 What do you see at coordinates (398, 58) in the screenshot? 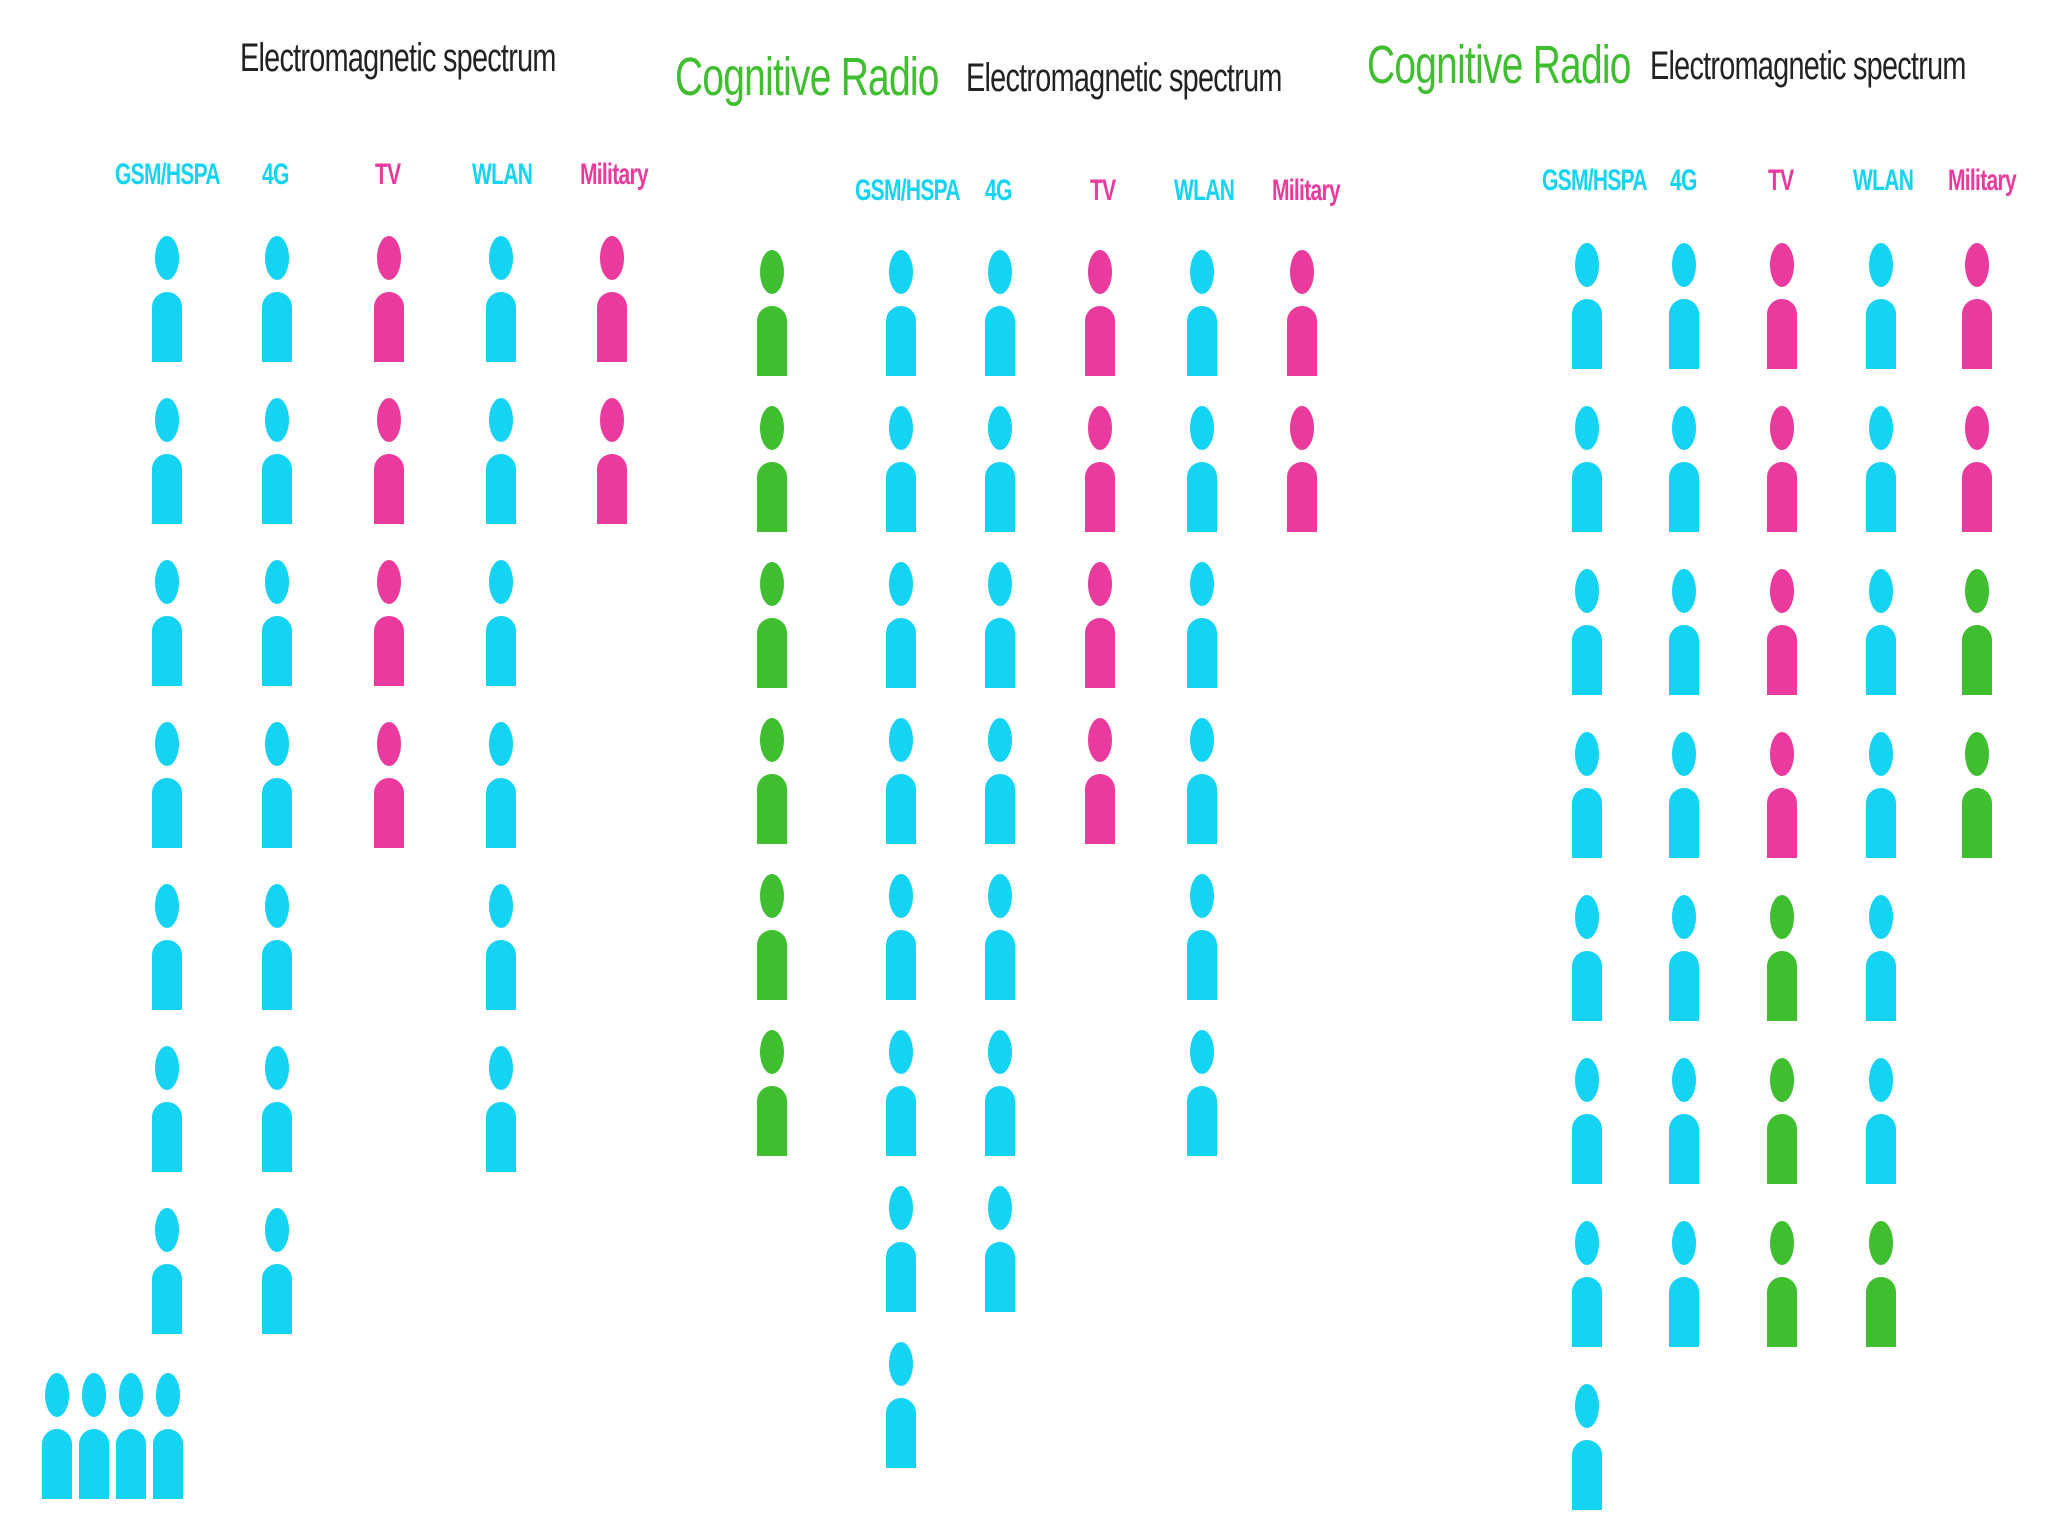
I see `panel-1-title: Electromagnetic spectrum` at bounding box center [398, 58].